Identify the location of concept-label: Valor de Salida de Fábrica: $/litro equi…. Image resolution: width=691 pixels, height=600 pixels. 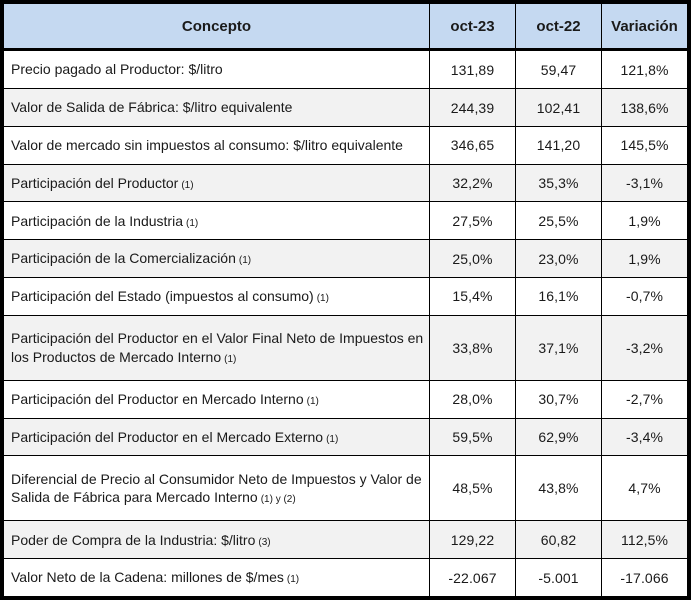
(152, 107).